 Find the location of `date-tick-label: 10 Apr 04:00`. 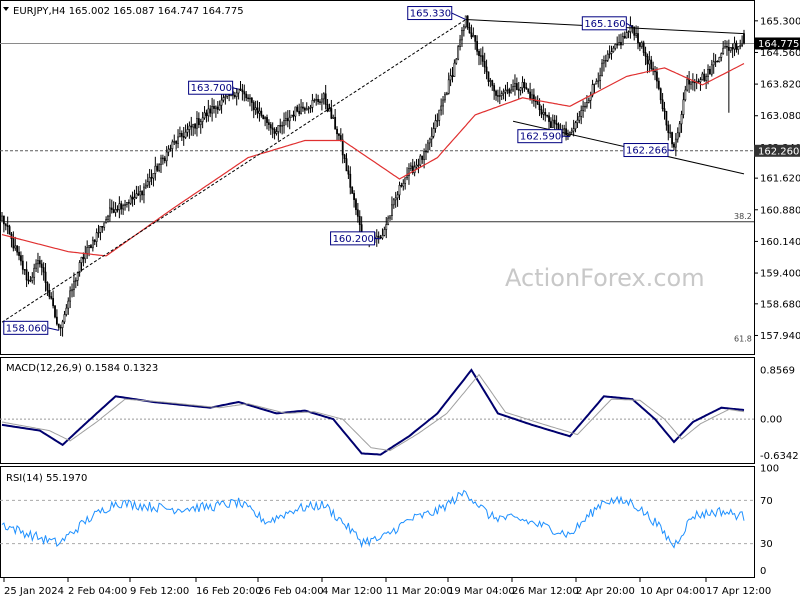

date-tick-label: 10 Apr 04:00 is located at coordinates (672, 591).